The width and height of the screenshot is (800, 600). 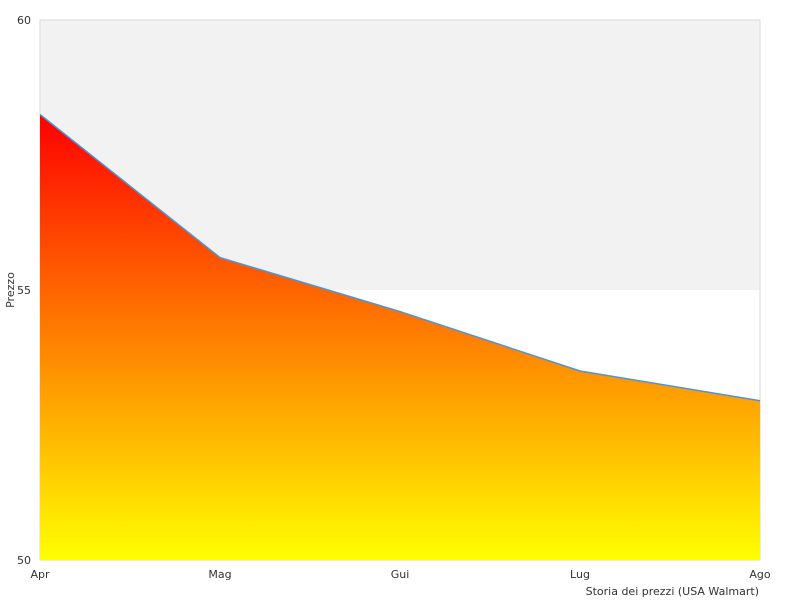 What do you see at coordinates (760, 574) in the screenshot?
I see `x-tick-label-ago: Ago` at bounding box center [760, 574].